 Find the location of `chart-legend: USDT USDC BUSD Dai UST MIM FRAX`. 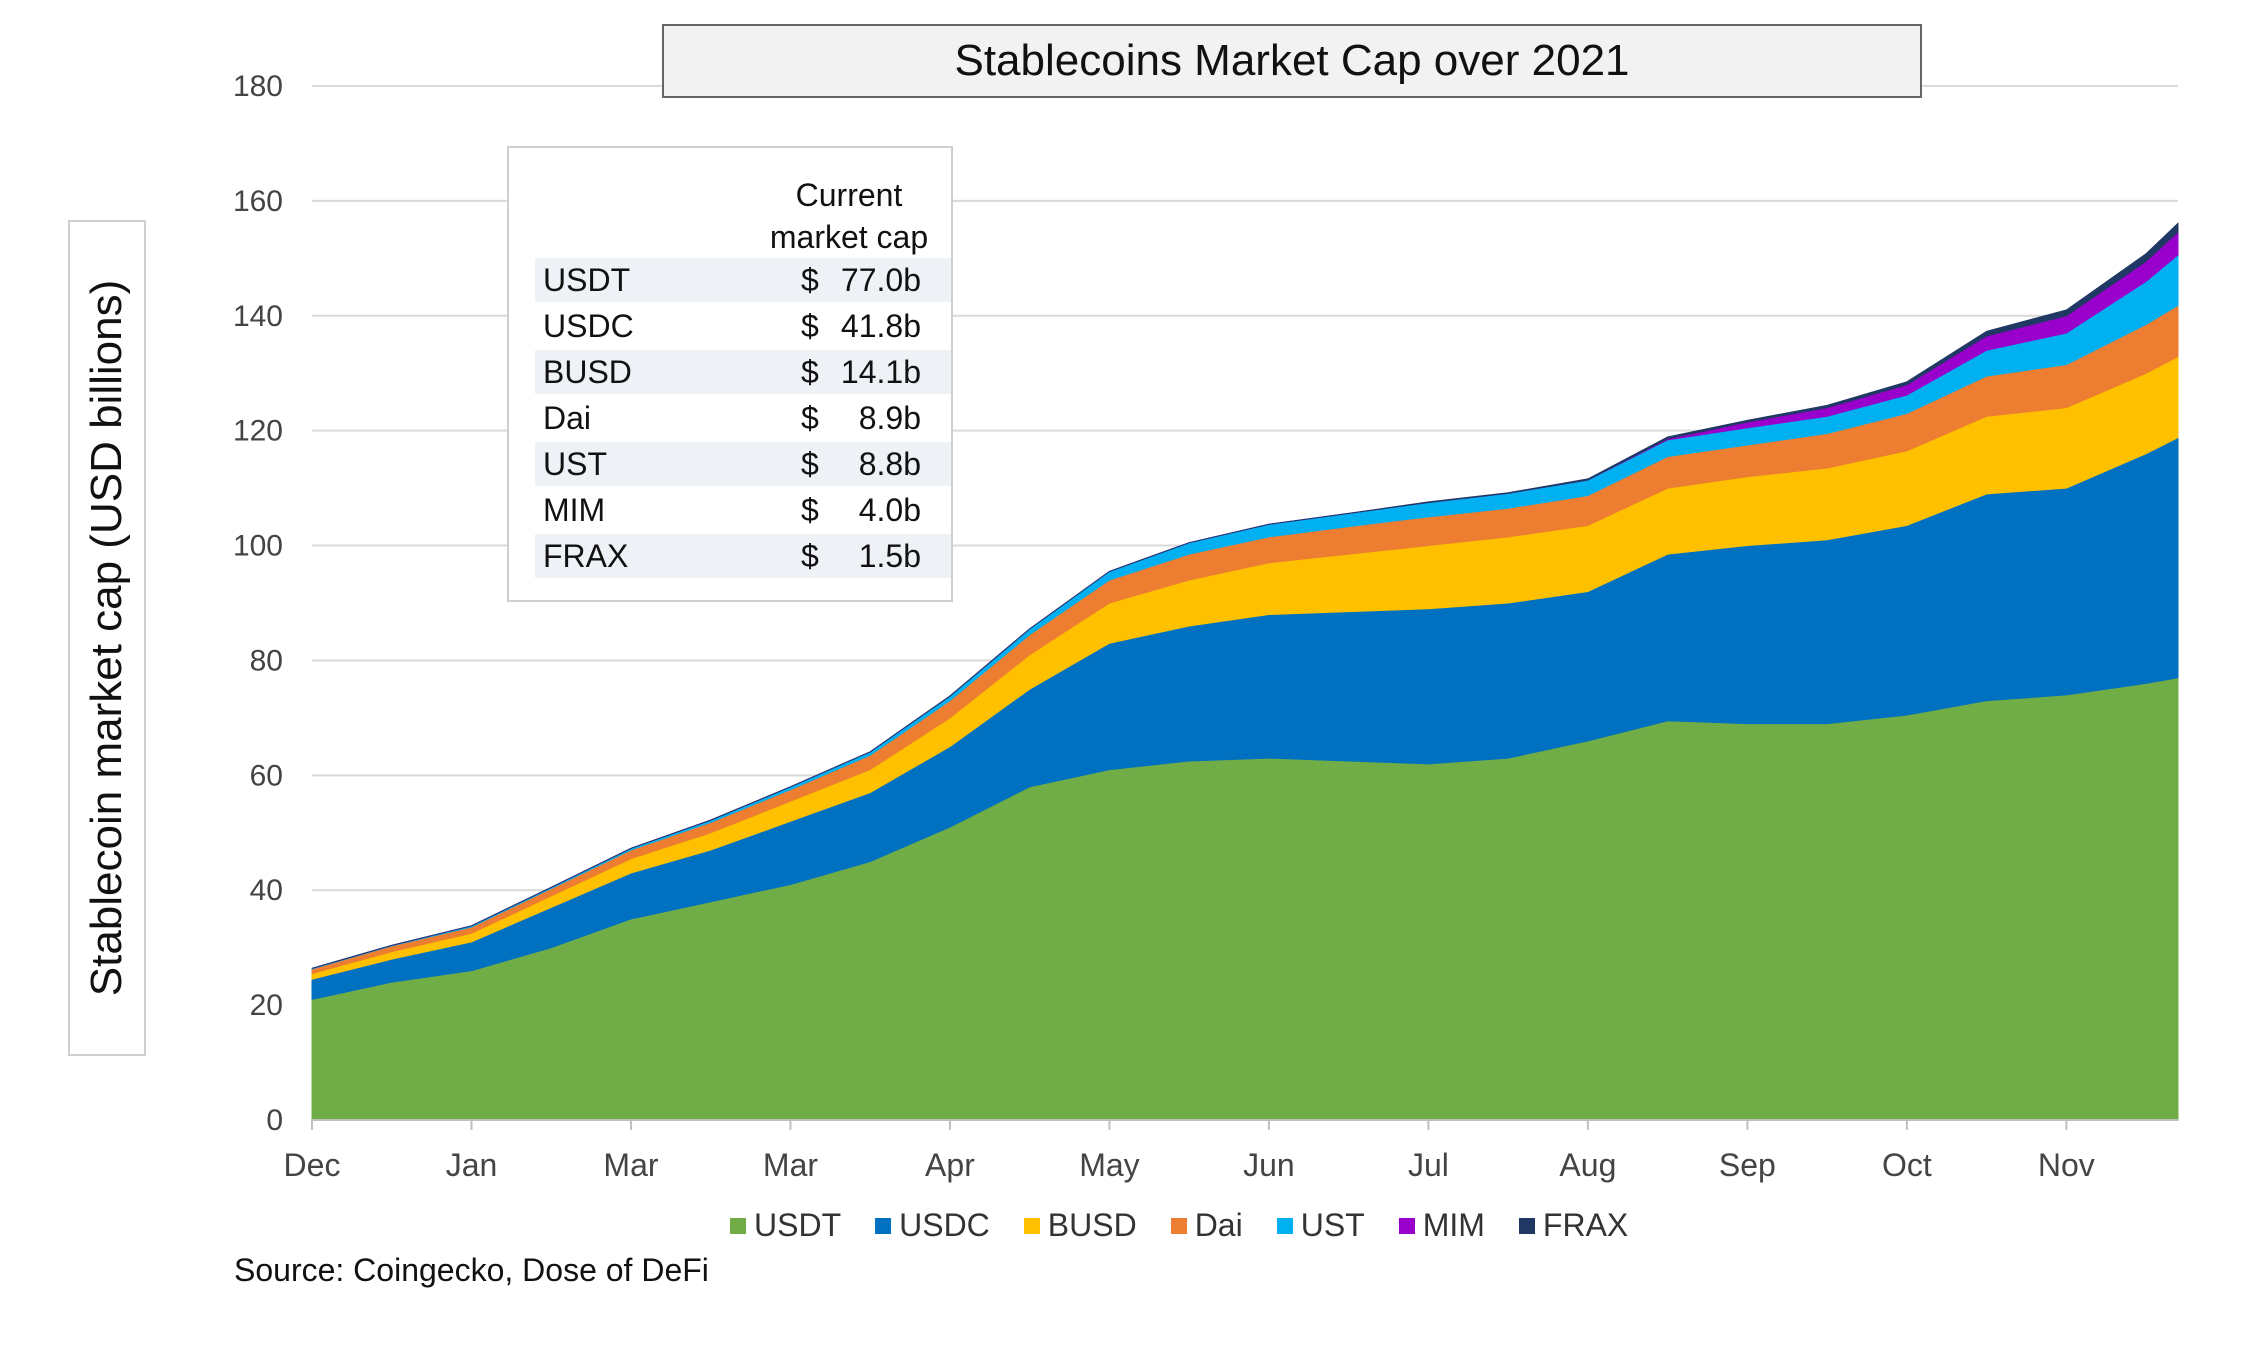

chart-legend: USDT USDC BUSD Dai UST MIM FRAX is located at coordinates (1179, 1225).